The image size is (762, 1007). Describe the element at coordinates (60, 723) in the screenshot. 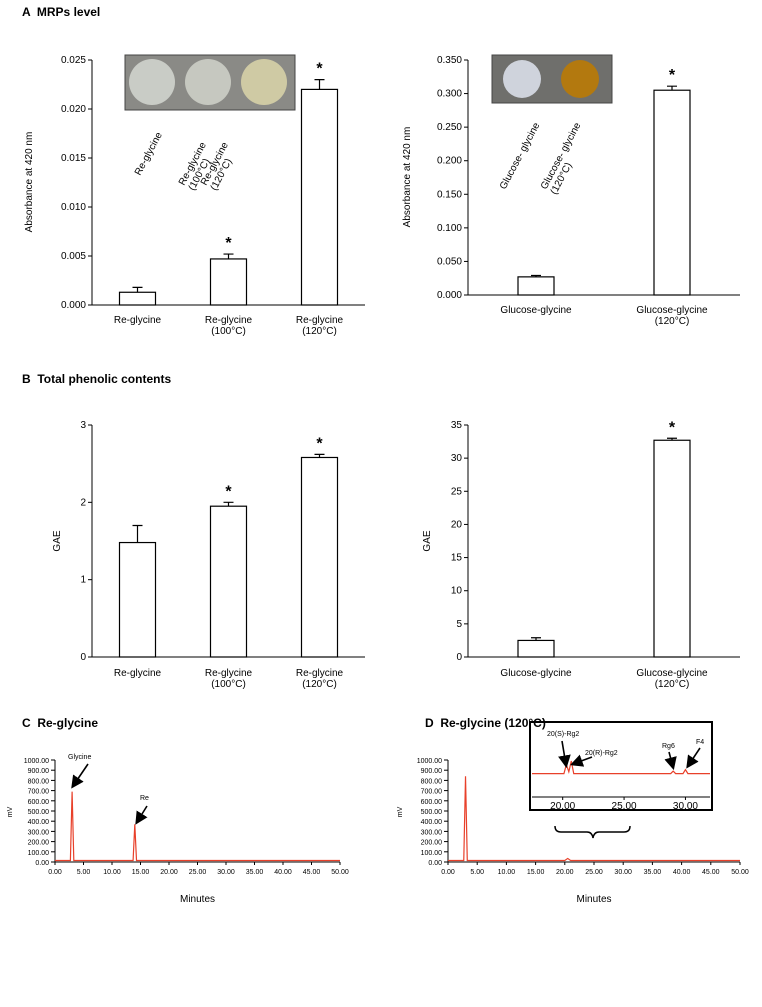

I see `panel-title: C Re-glycine` at that location.